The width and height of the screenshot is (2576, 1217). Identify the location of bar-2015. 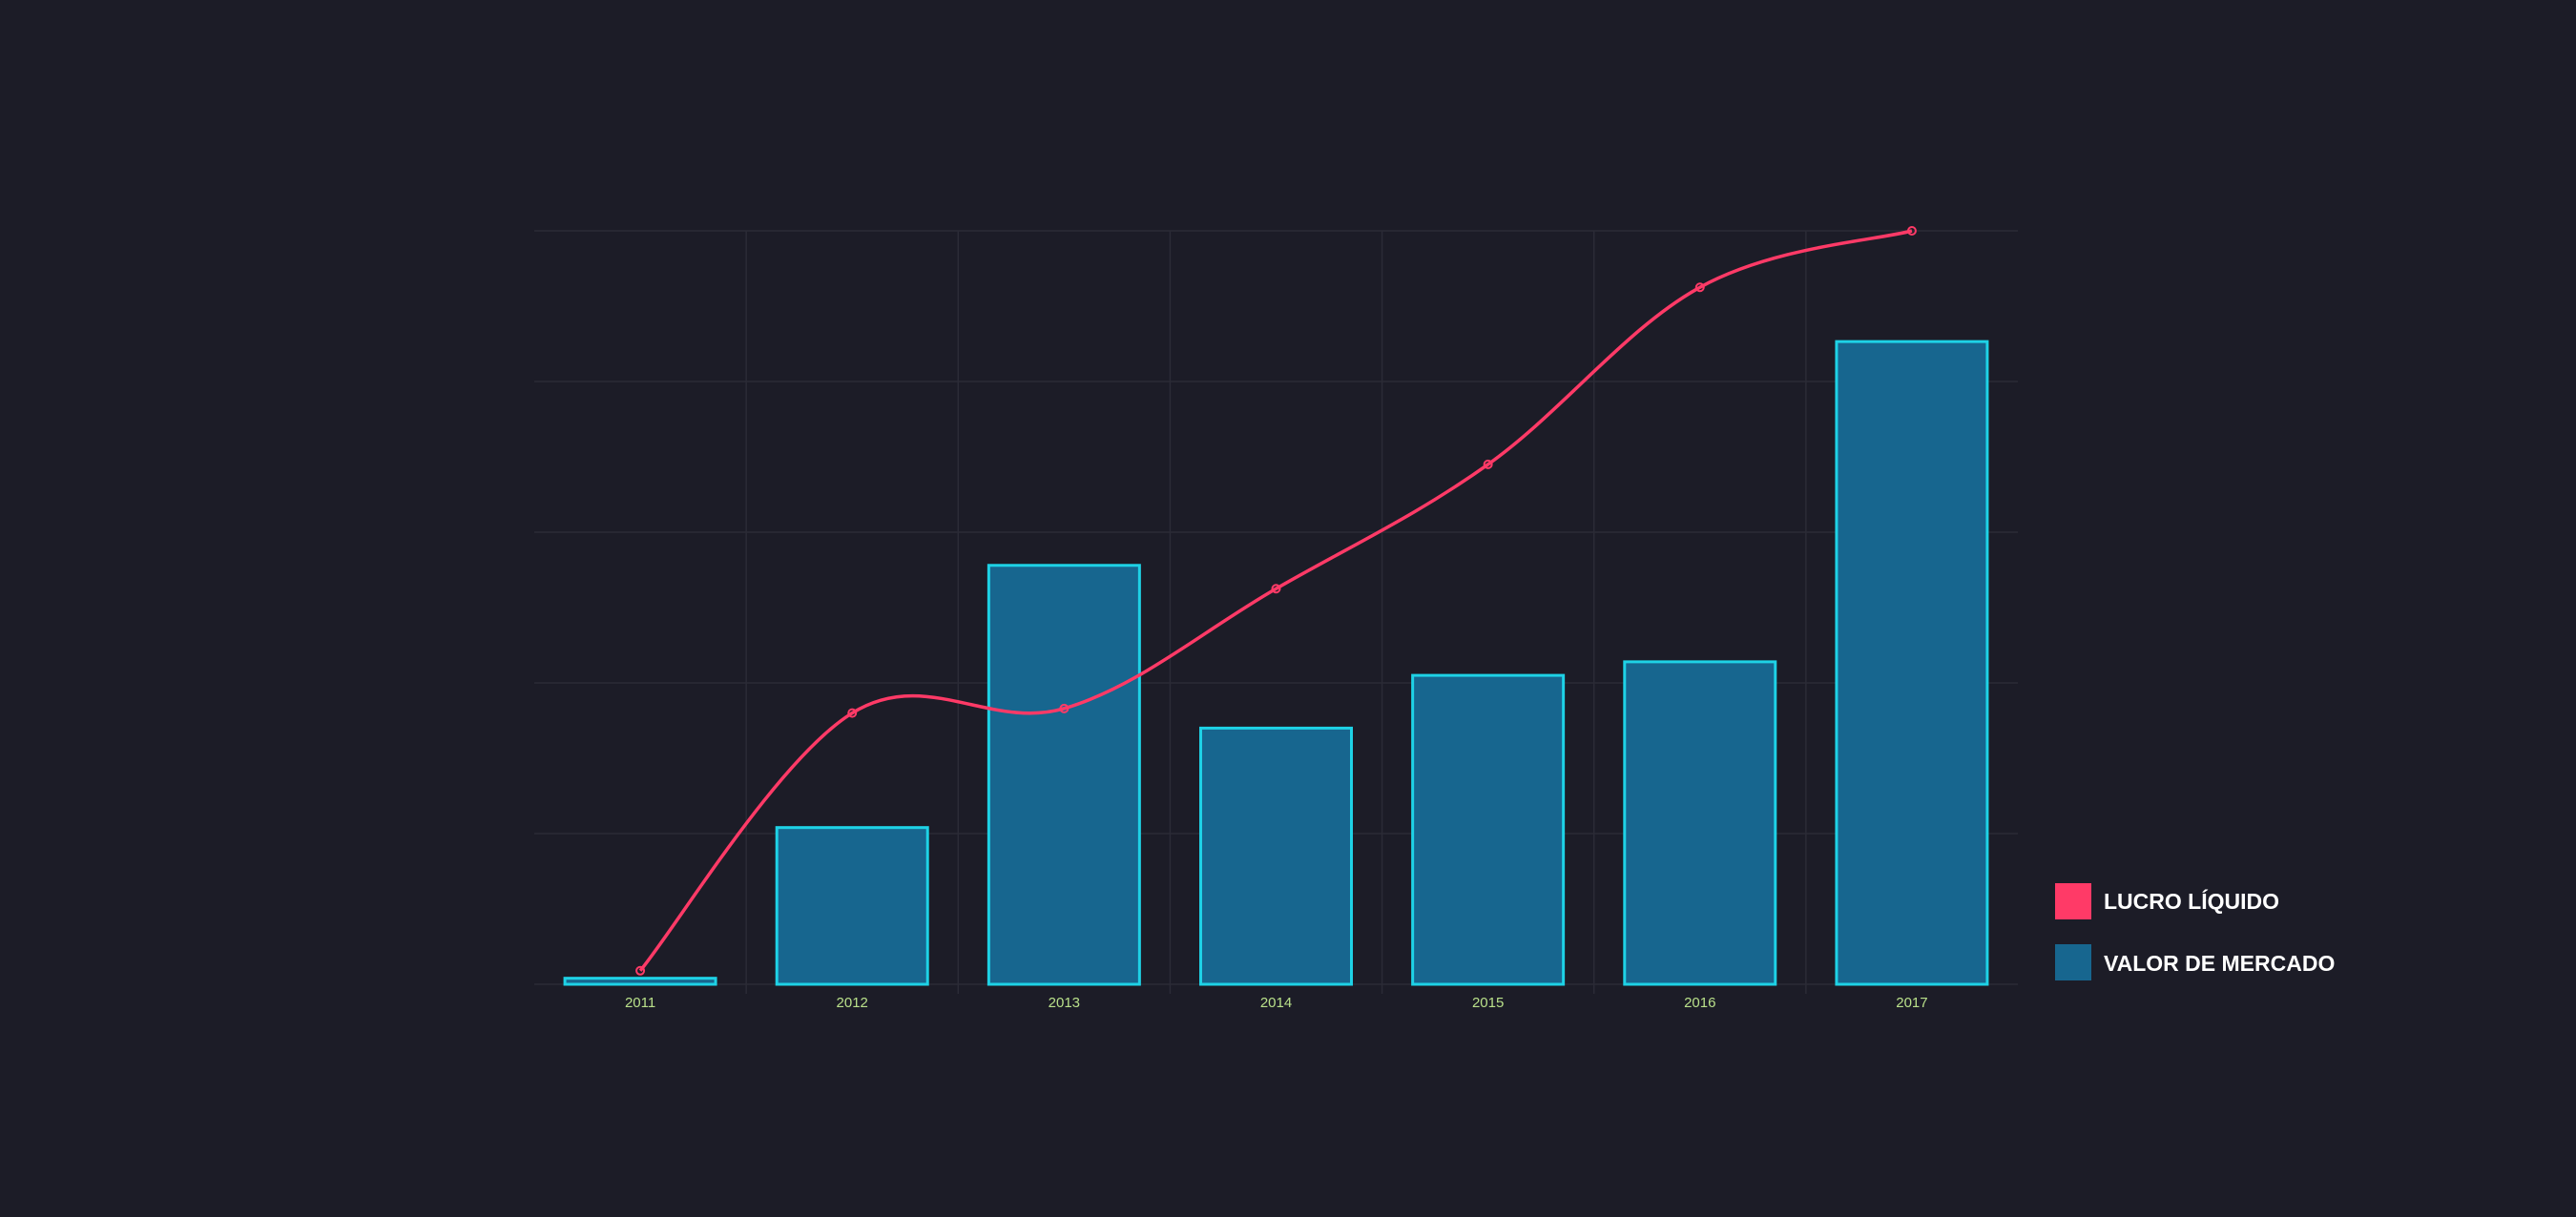
(1488, 829).